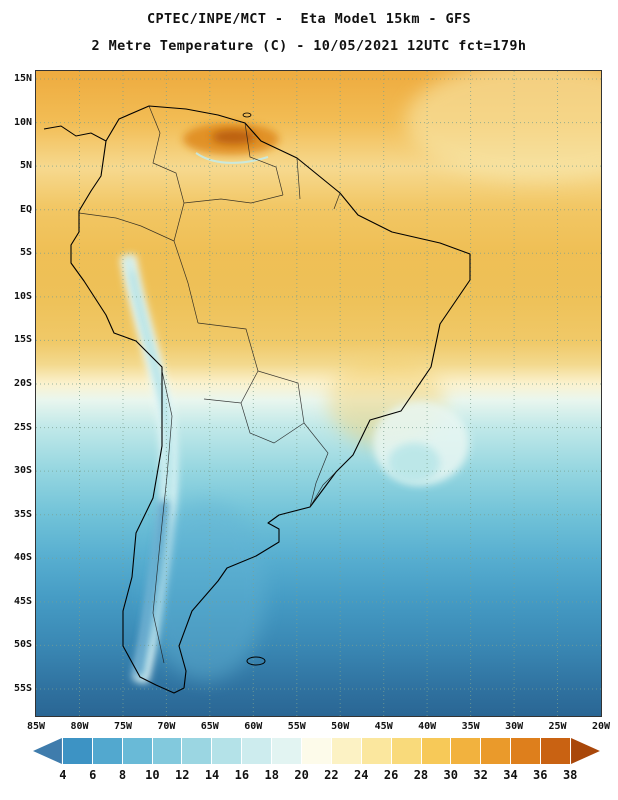 The image size is (618, 800). Describe the element at coordinates (22, 122) in the screenshot. I see `lat-axis-label: 10N` at that location.